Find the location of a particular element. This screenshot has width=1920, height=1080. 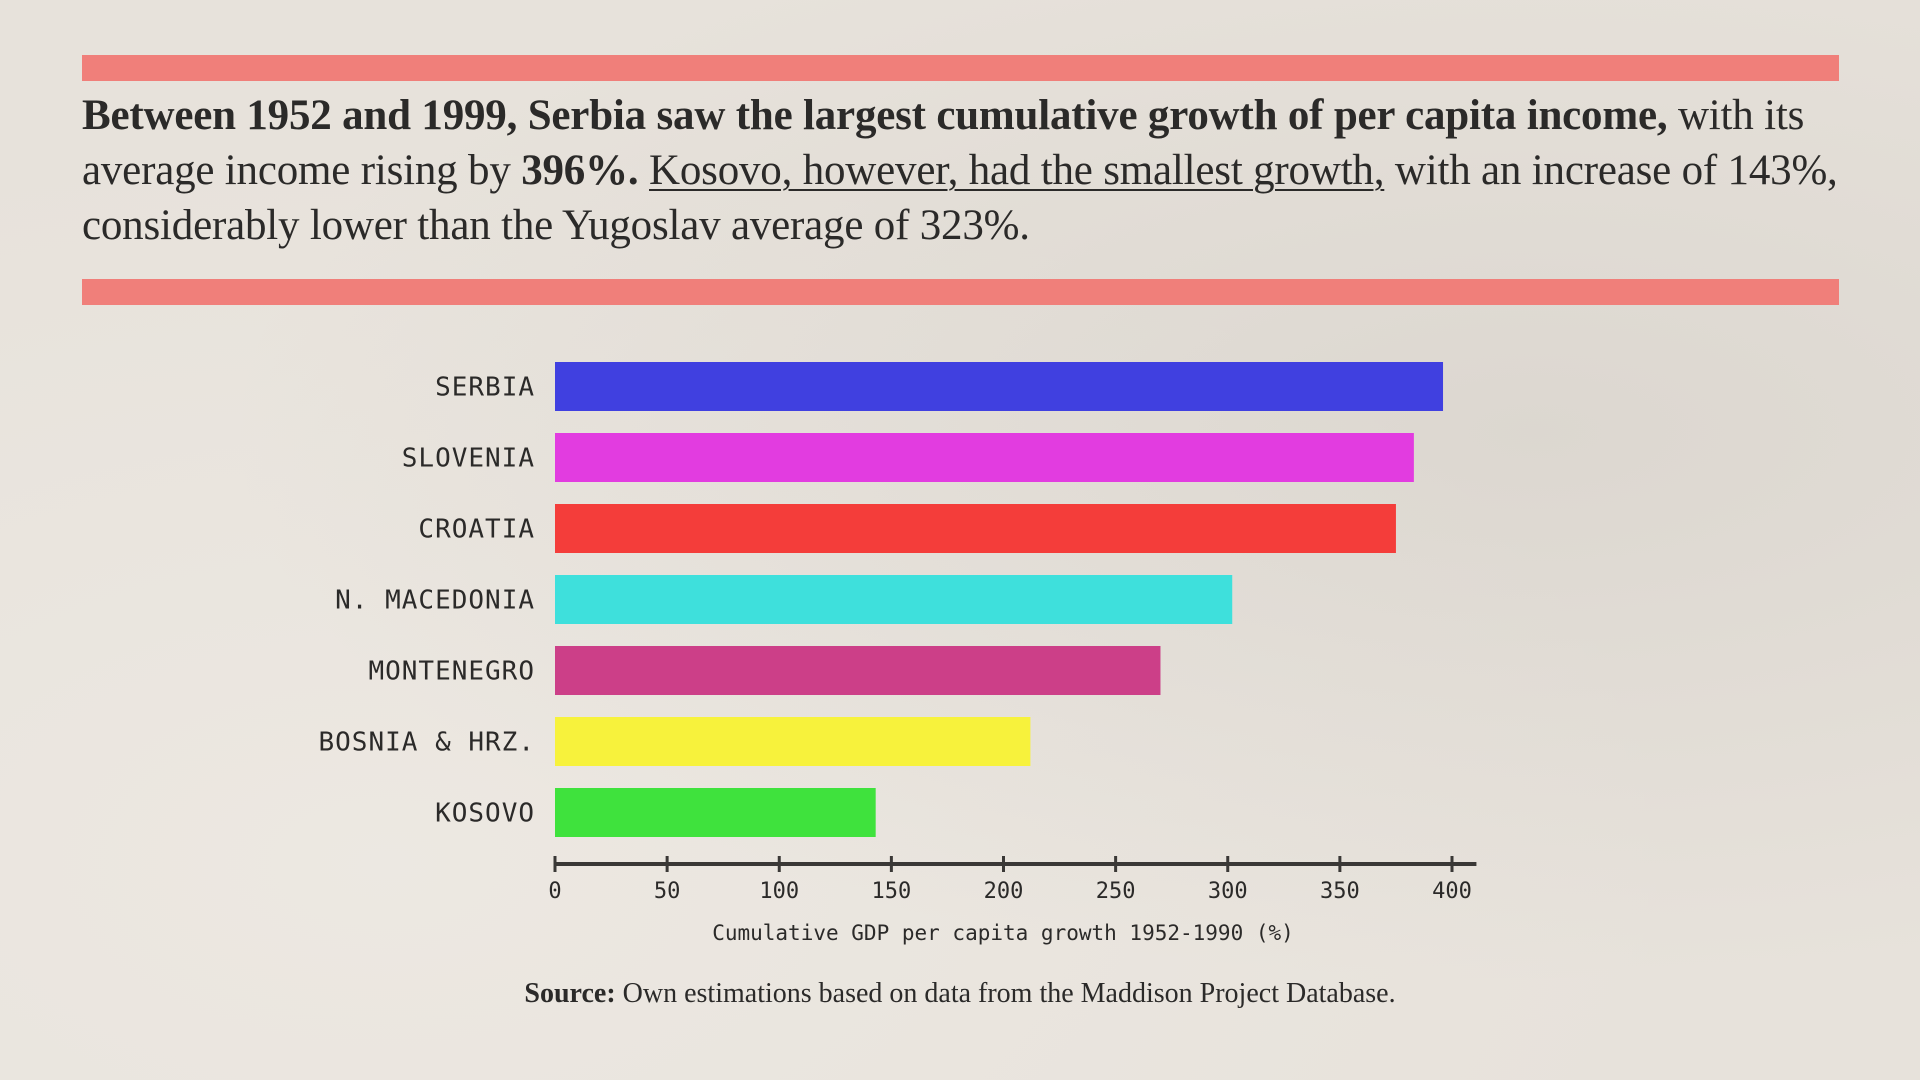

bar-kosovo is located at coordinates (715, 812).